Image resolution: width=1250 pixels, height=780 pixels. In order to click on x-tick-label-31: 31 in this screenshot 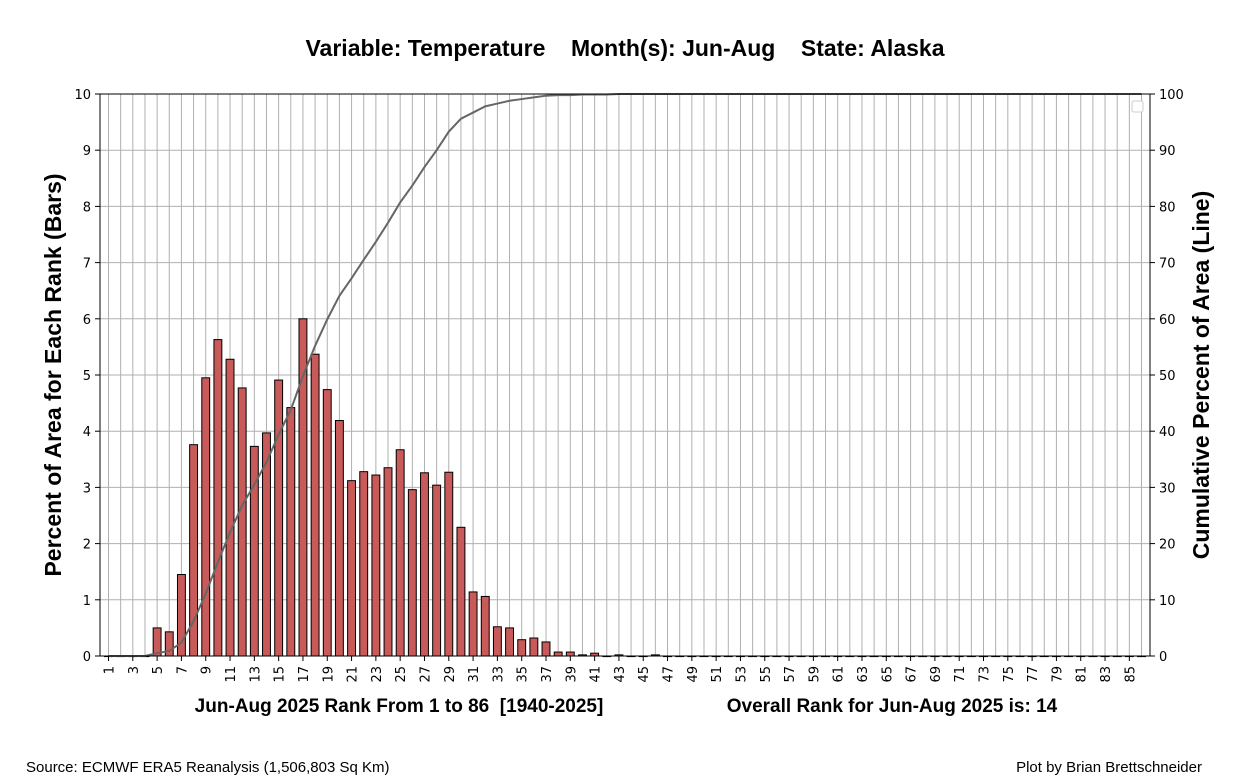, I will do `click(474, 674)`.